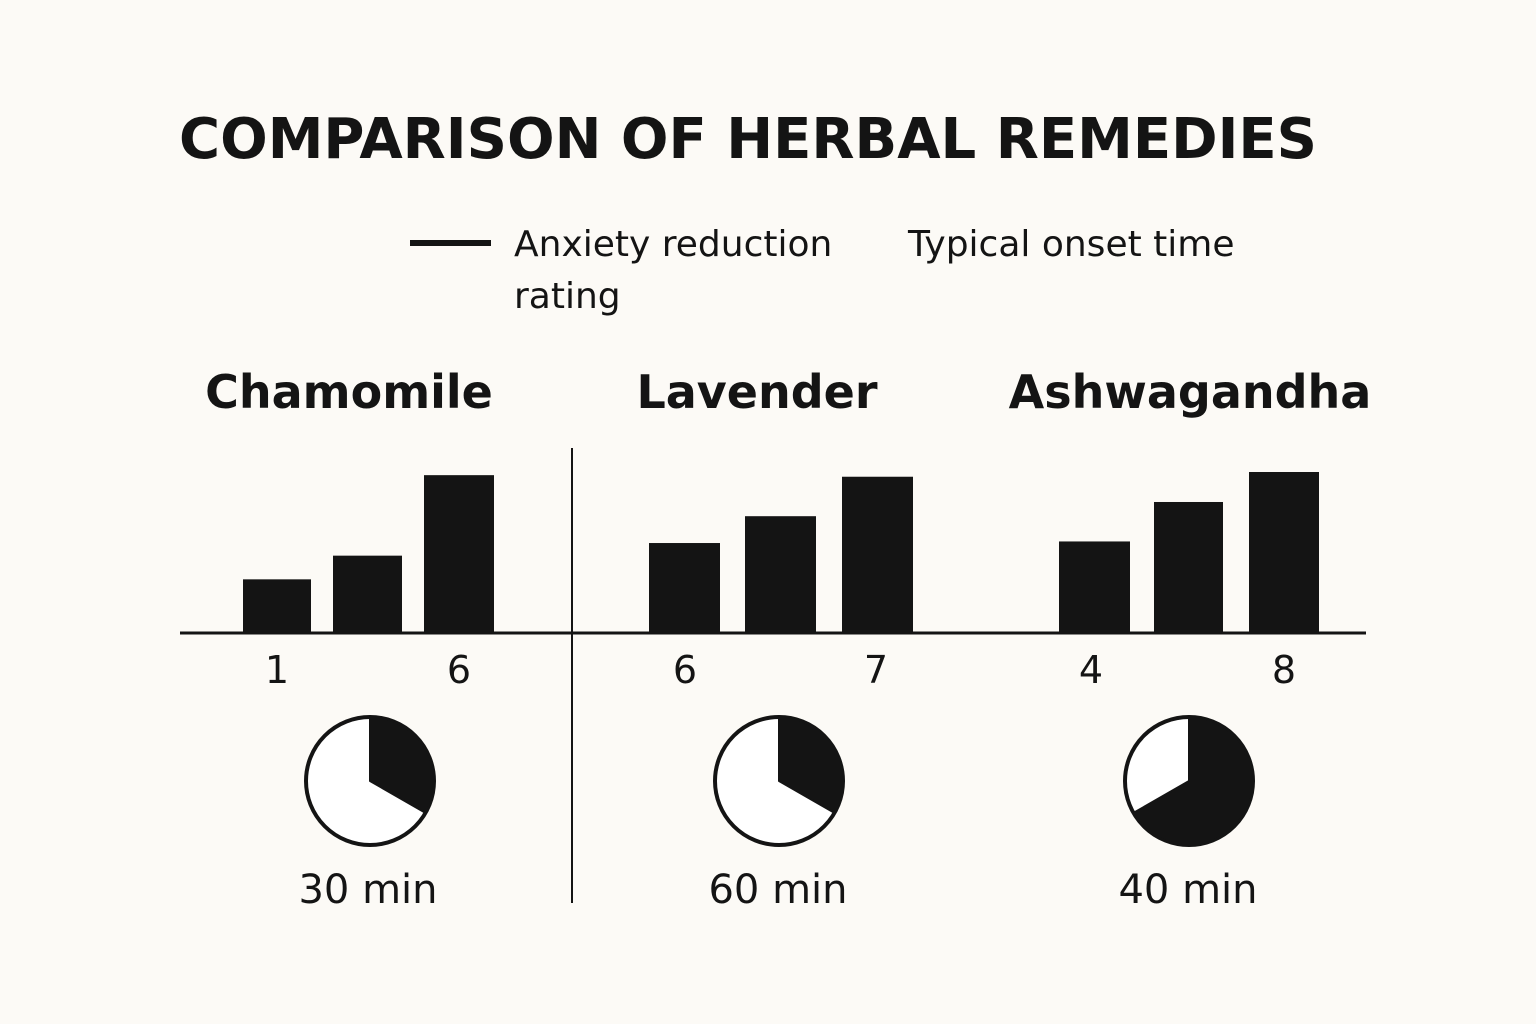 This screenshot has width=1536, height=1024. What do you see at coordinates (774, 639) in the screenshot?
I see `group-lavender: Lavender 6 7 60 min` at bounding box center [774, 639].